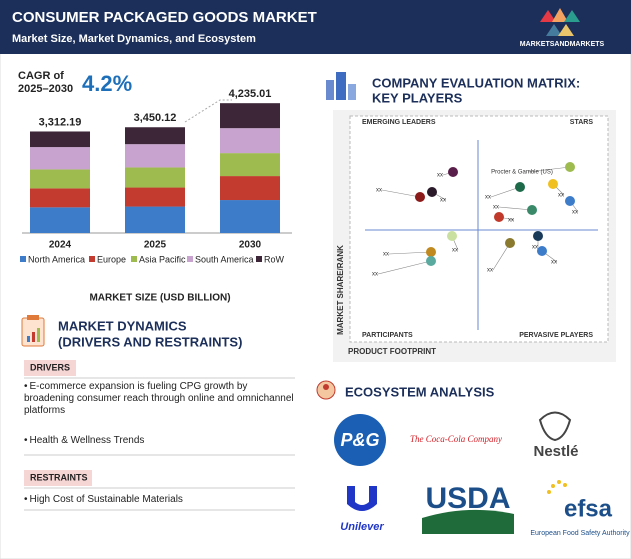  I want to click on quadrant-label: PARTICIPANTS, so click(387, 335).